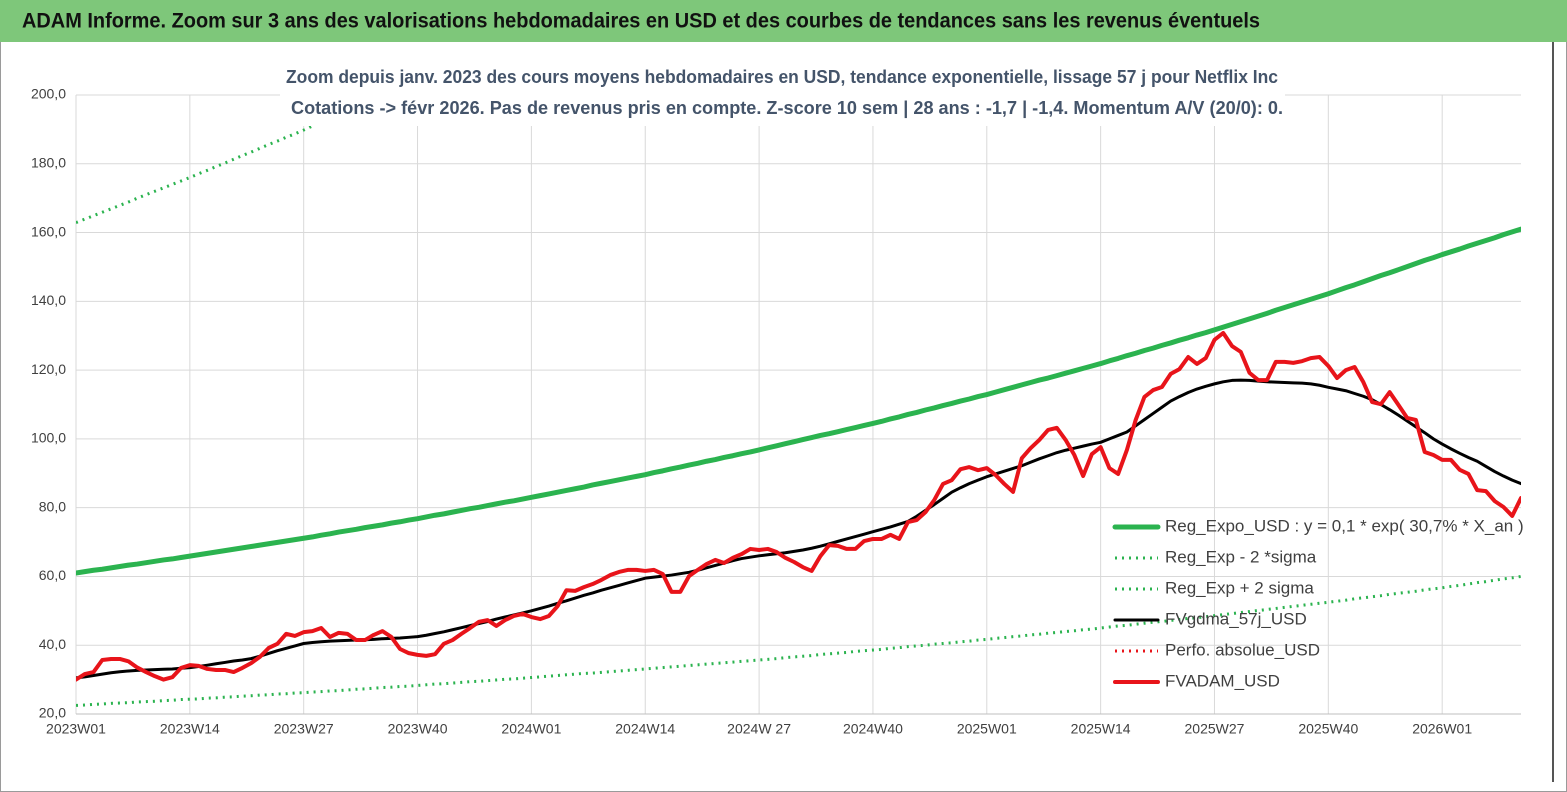 The height and width of the screenshot is (792, 1567). Describe the element at coordinates (1222, 680) in the screenshot. I see `legend-label: FVADAM_USD` at that location.